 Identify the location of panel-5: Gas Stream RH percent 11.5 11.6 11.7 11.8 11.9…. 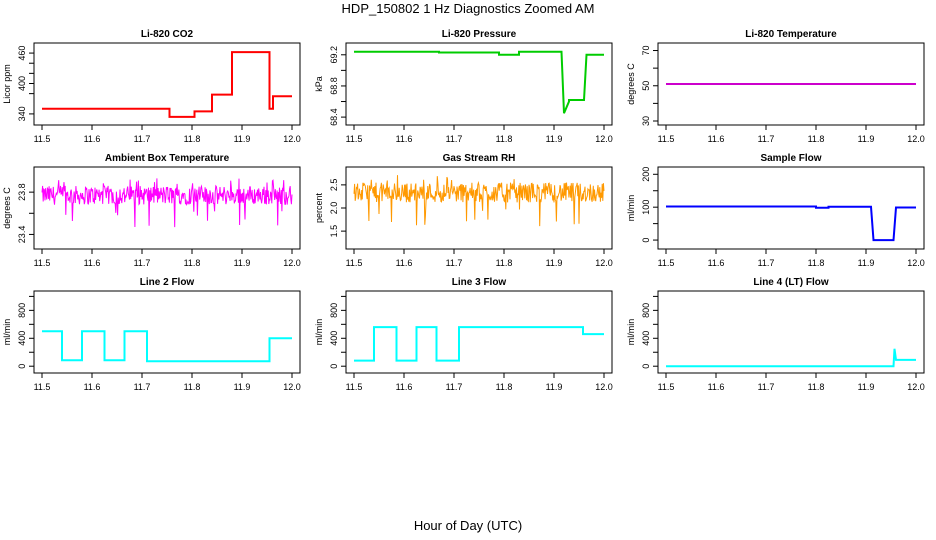
(463, 210).